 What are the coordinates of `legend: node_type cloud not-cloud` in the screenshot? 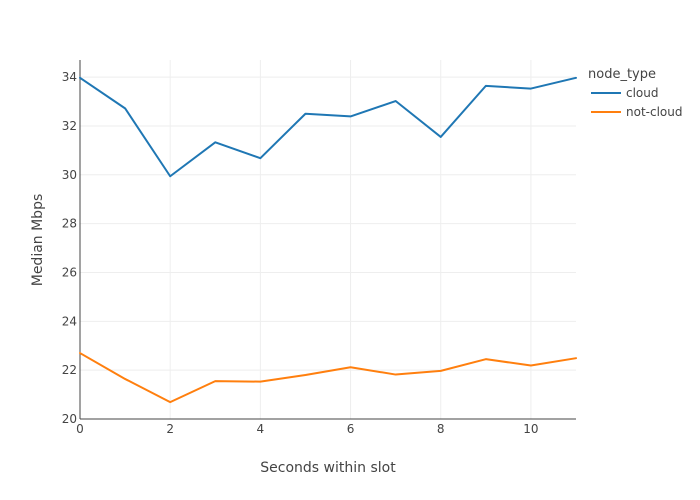 It's located at (635, 93).